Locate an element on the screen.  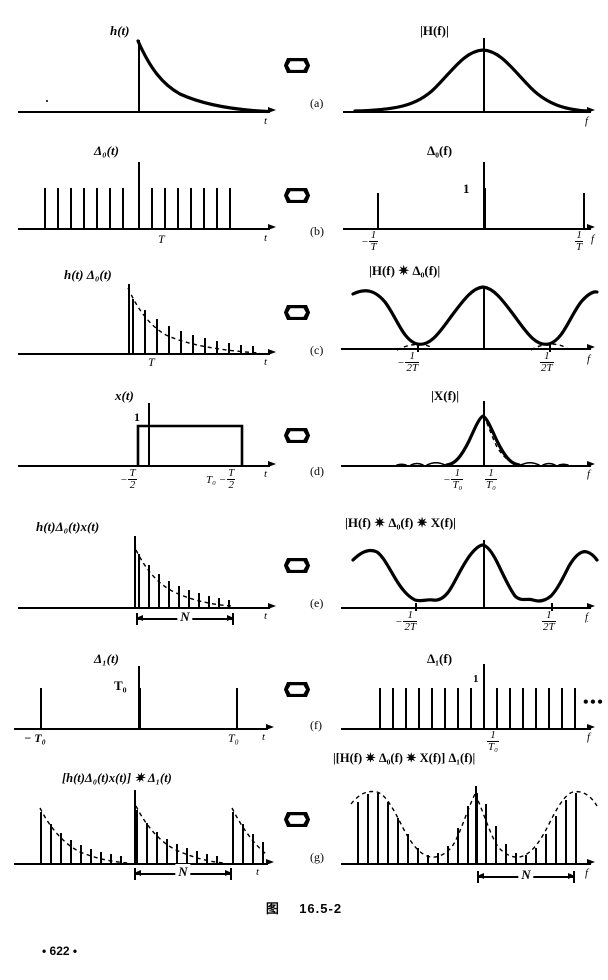
curve-rippled-spectrum is located at coordinates (475, 573).